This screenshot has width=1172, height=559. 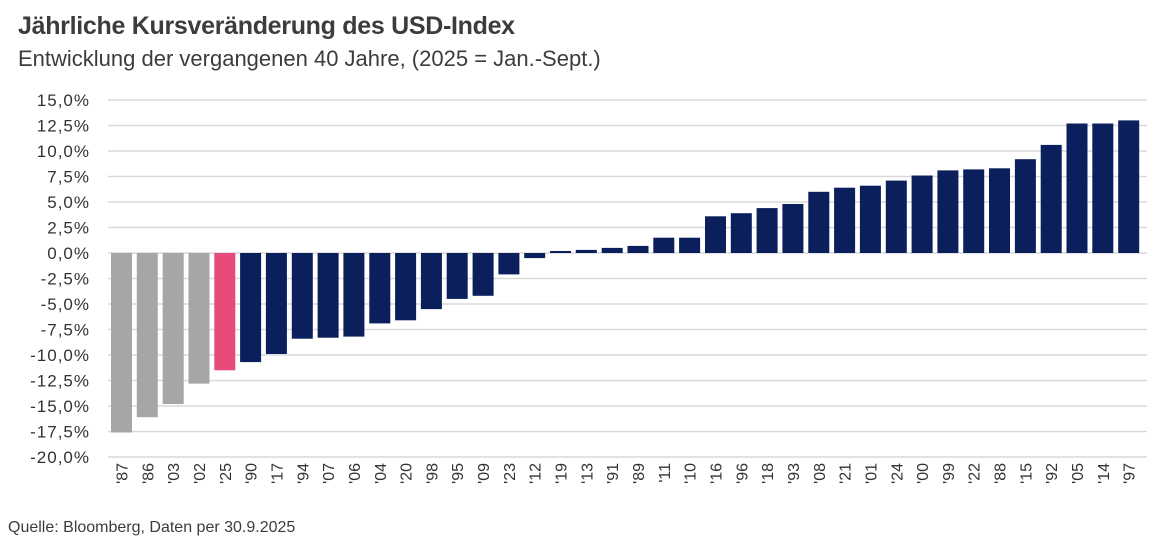 What do you see at coordinates (613, 473) in the screenshot?
I see `x-tick-label: '91` at bounding box center [613, 473].